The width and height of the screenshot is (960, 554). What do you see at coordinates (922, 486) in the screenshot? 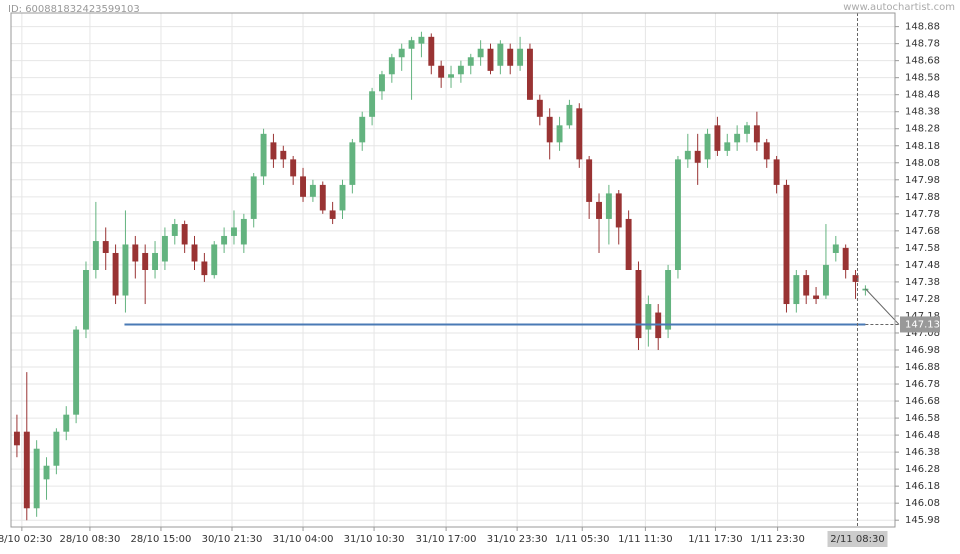
I see `y-tick-label: 146.18` at bounding box center [922, 486].